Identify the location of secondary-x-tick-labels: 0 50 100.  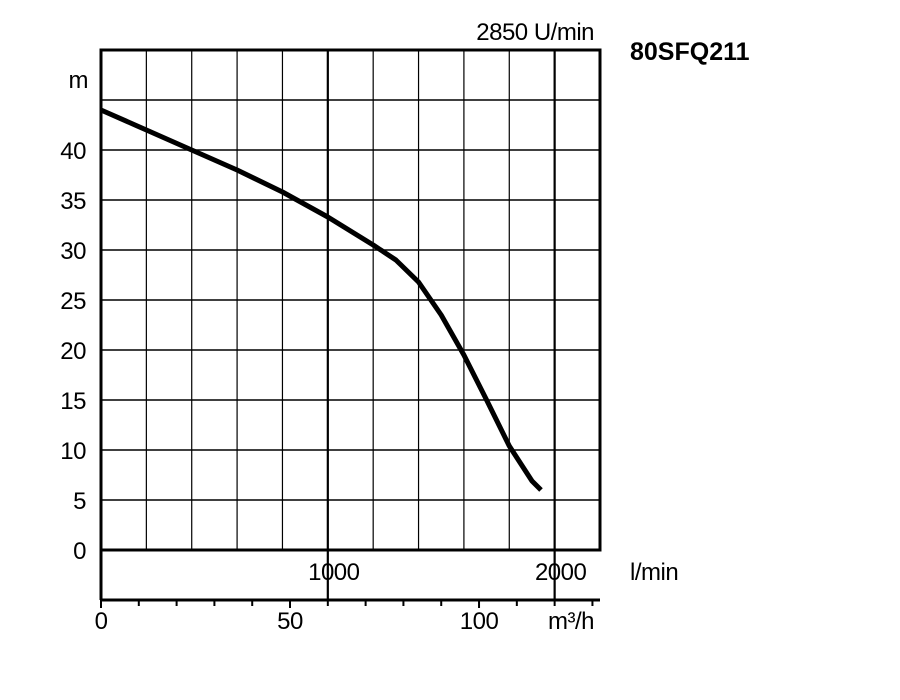
(297, 621).